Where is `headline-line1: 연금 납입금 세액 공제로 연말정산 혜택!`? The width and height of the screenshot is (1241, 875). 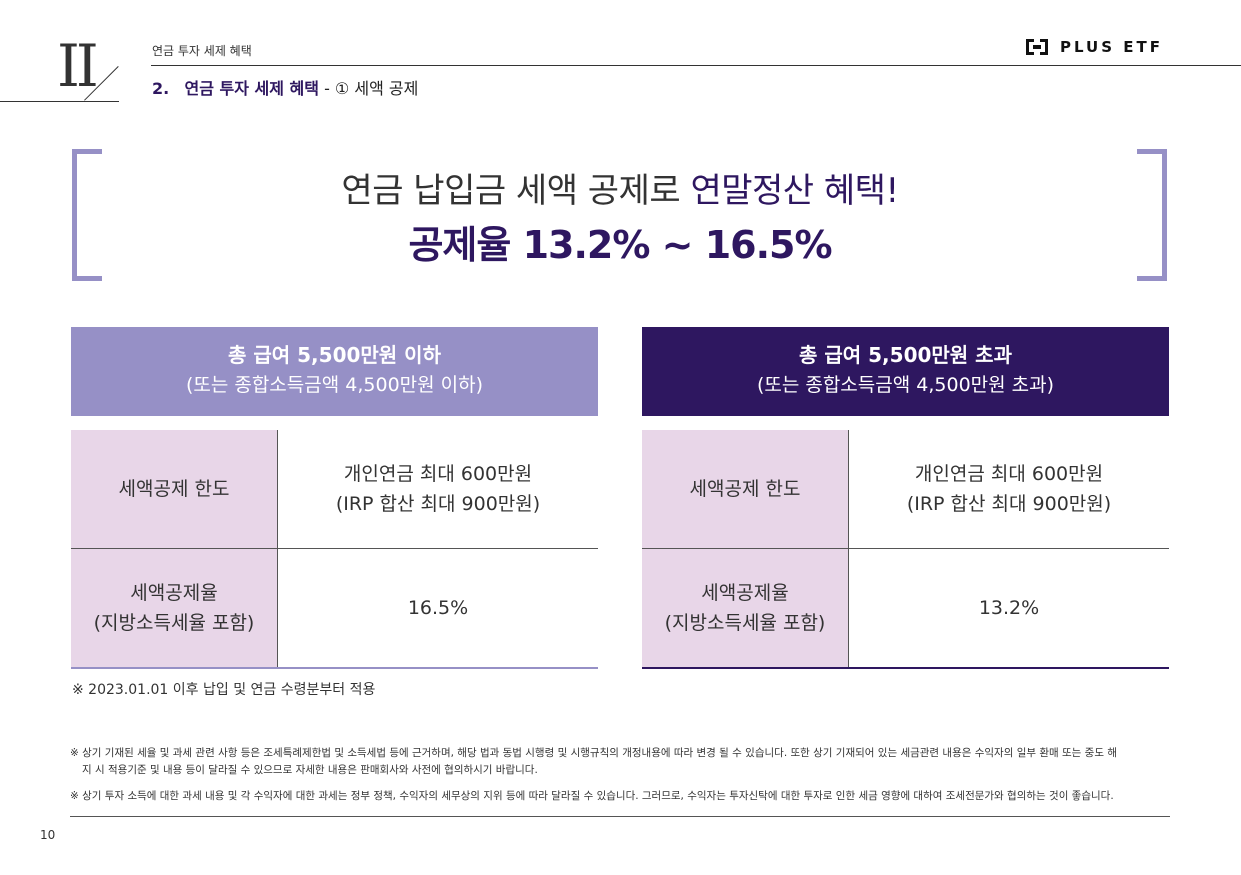 headline-line1: 연금 납입금 세액 공제로 연말정산 혜택! is located at coordinates (620, 187).